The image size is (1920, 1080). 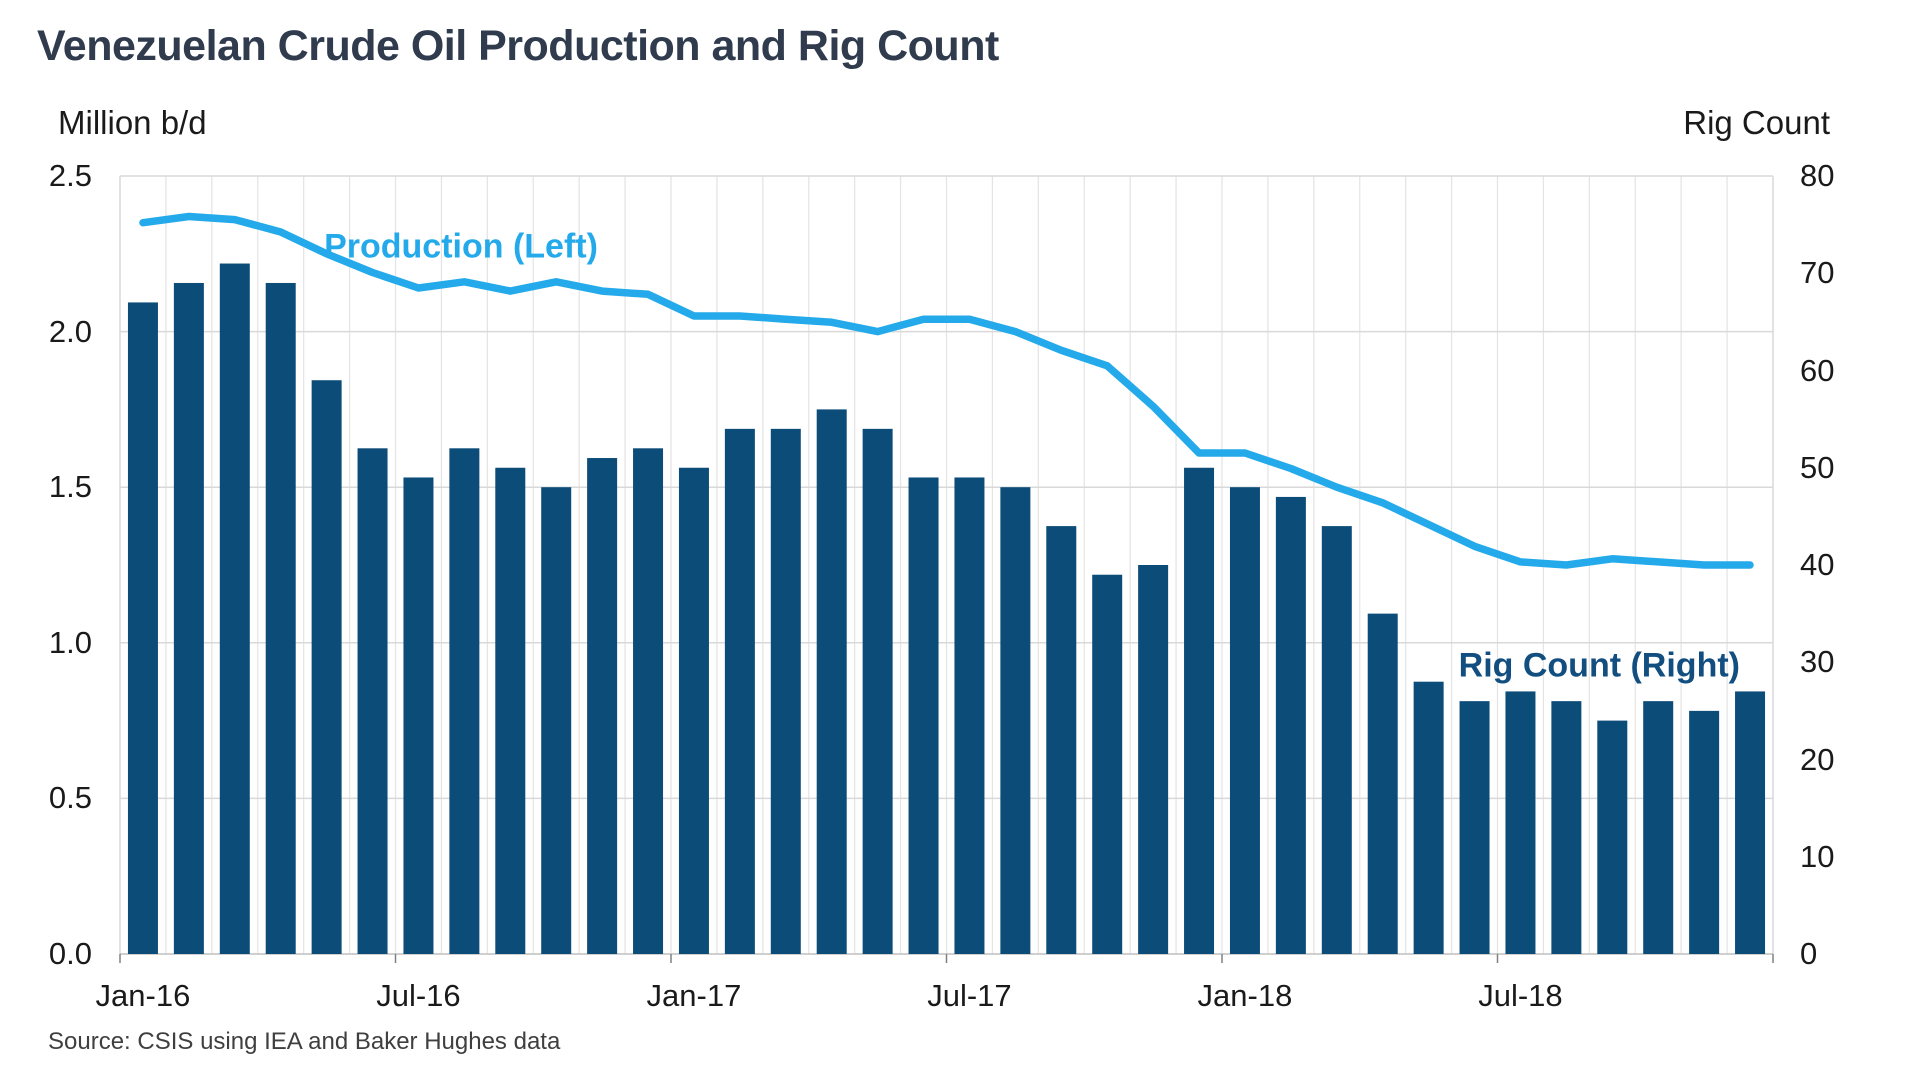 What do you see at coordinates (1809, 953) in the screenshot?
I see `right-axis-tick-label: 0` at bounding box center [1809, 953].